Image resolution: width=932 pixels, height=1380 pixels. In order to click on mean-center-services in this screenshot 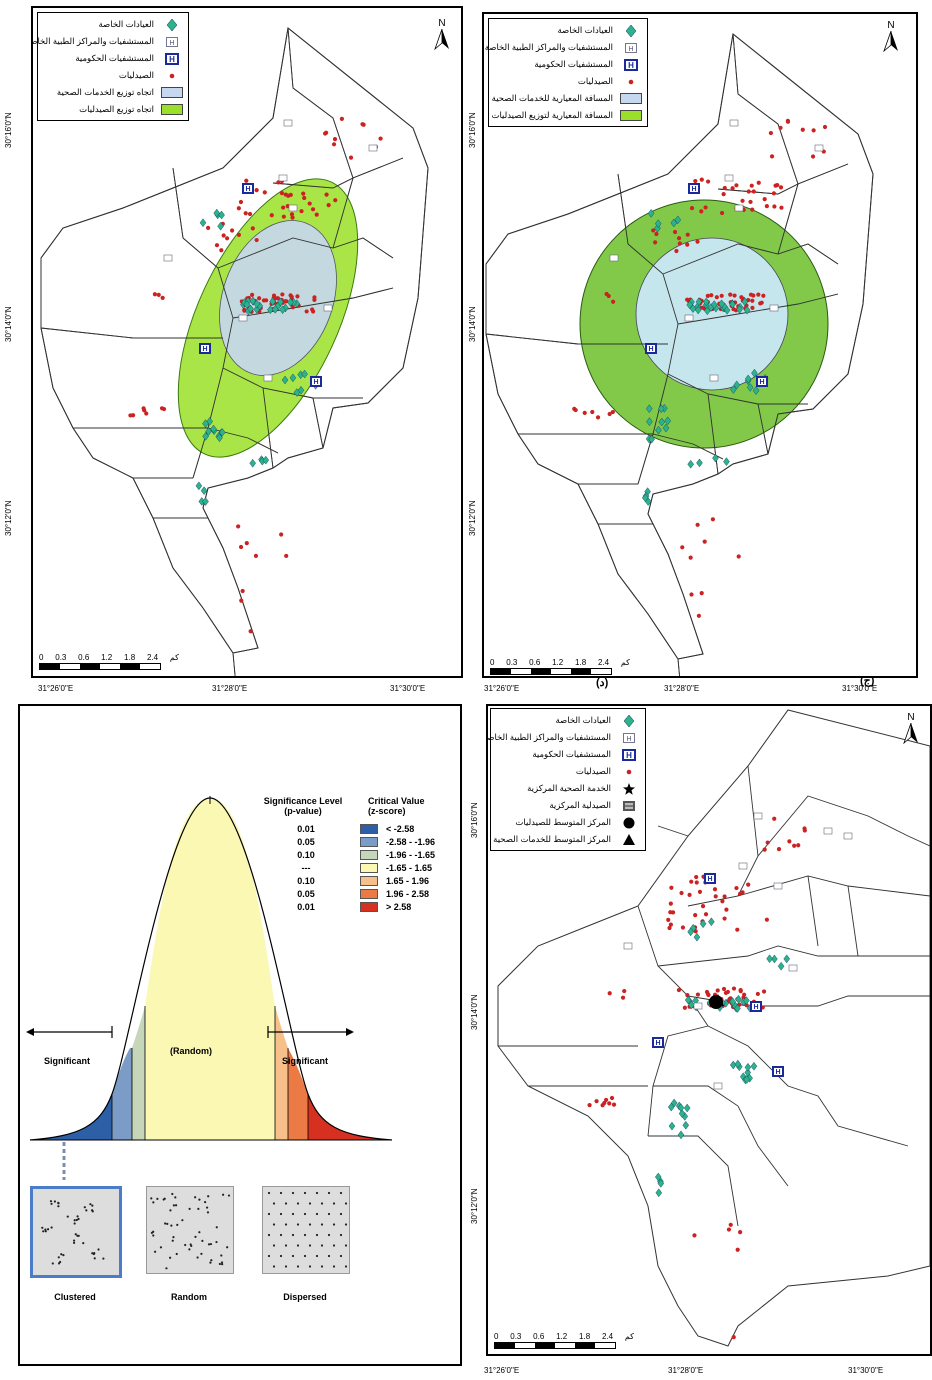, I will do `click(717, 1000)`.